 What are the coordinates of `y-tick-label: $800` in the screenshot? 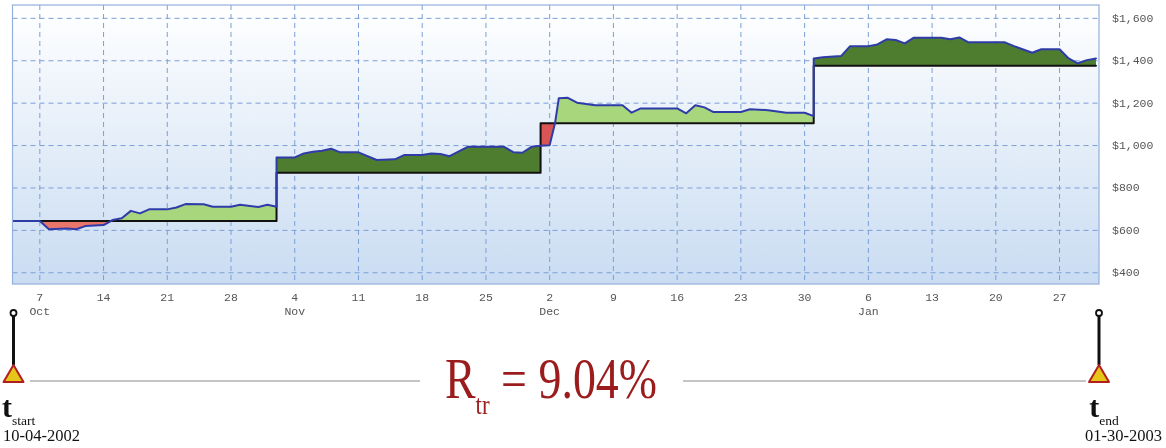 It's located at (1126, 188).